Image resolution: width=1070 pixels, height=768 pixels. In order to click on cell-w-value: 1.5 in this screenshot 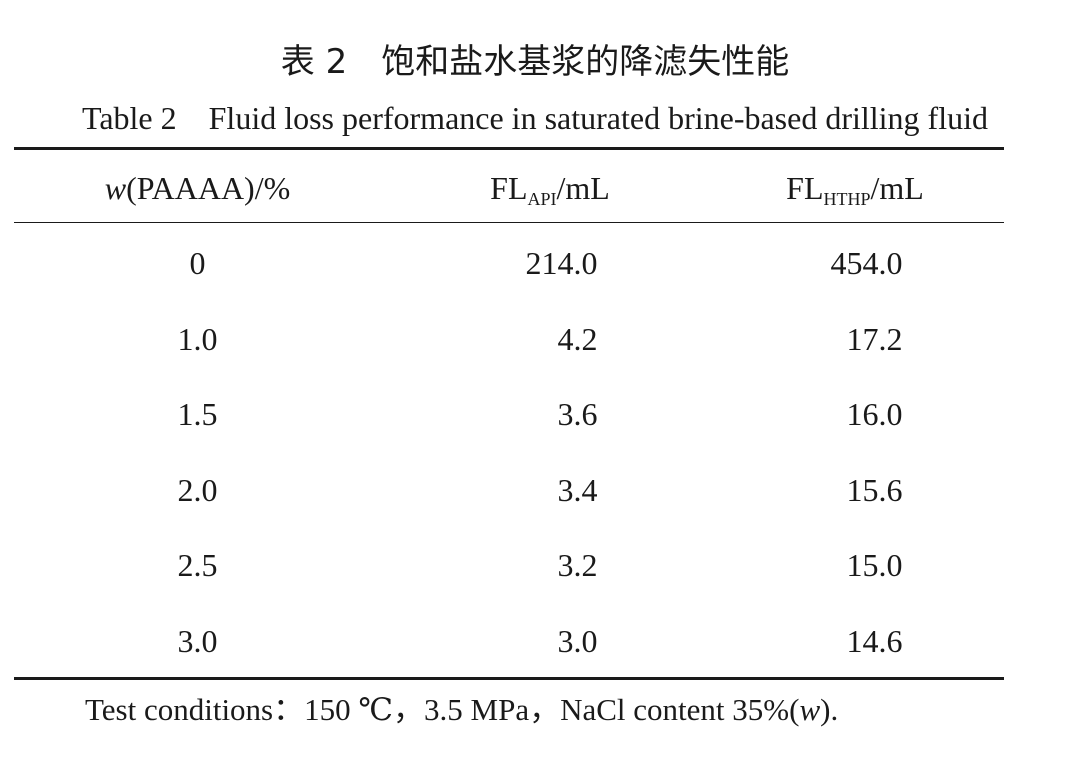, I will do `click(197, 414)`.